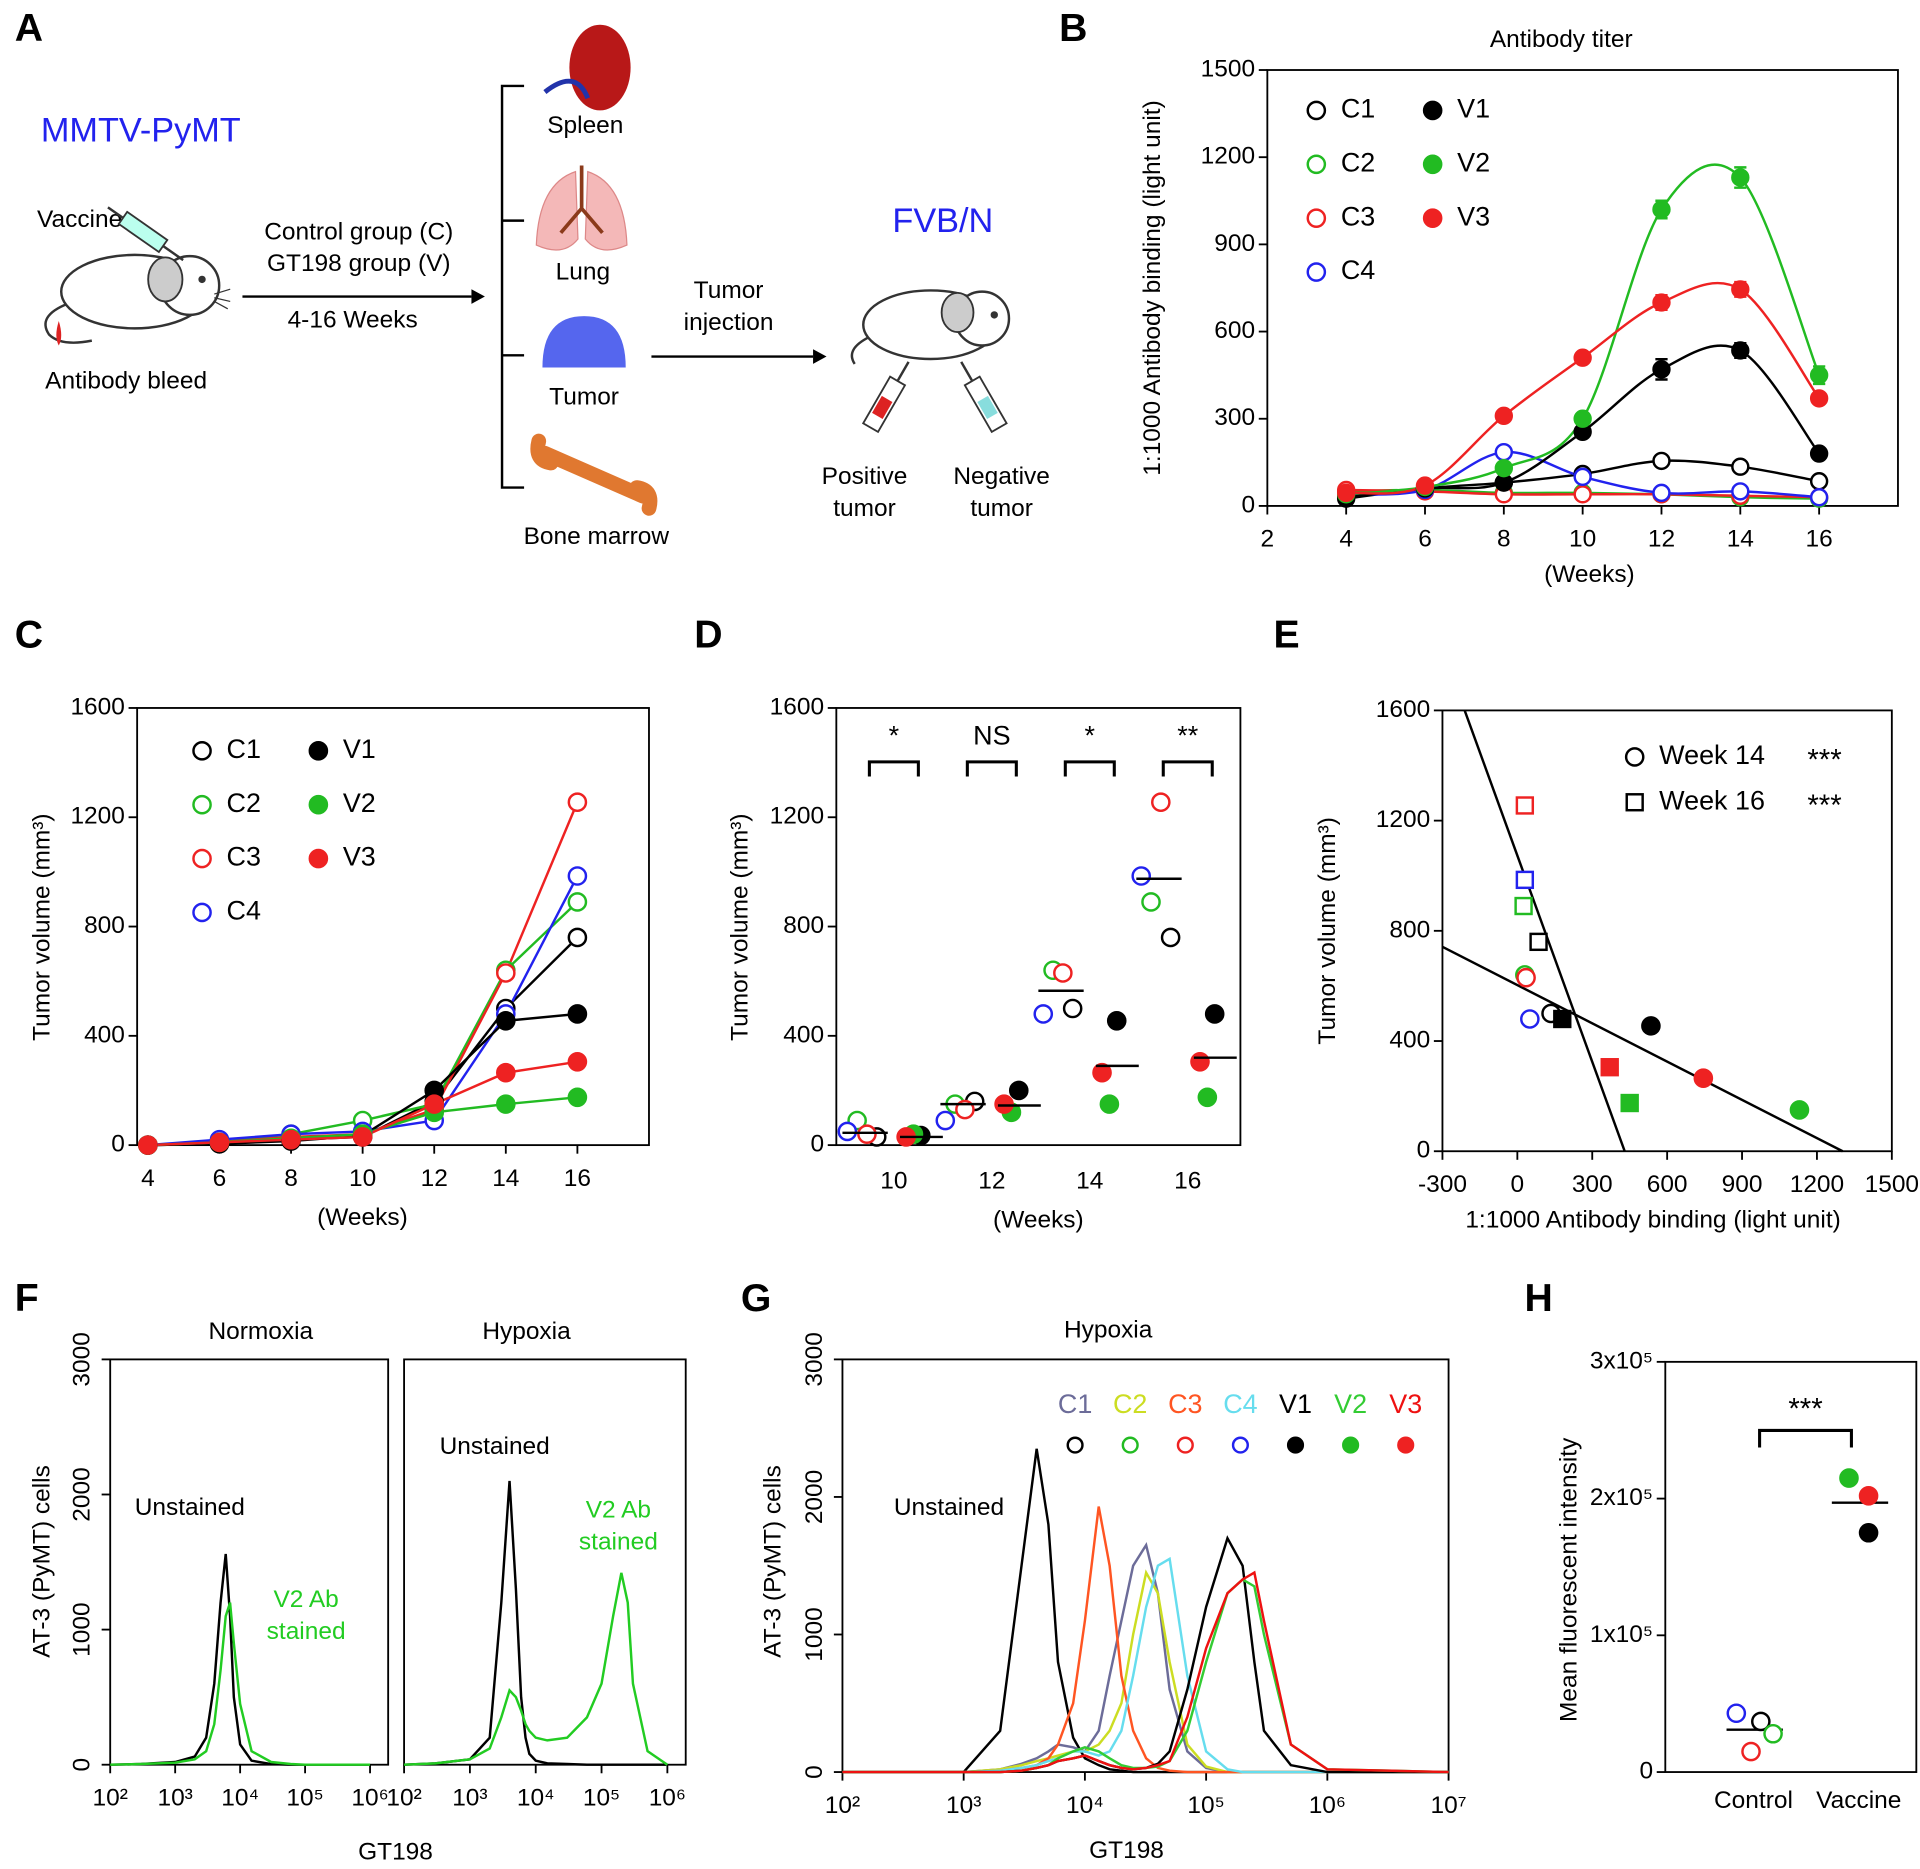  I want to click on y-tick-label: 1600, so click(97, 706).